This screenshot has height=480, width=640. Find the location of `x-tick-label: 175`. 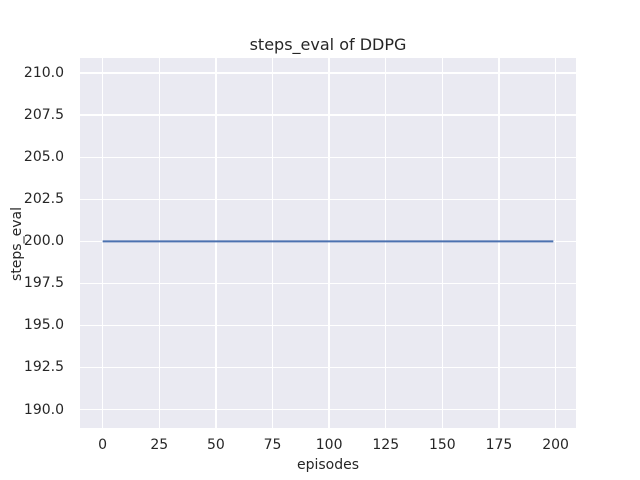

x-tick-label: 175 is located at coordinates (499, 445).